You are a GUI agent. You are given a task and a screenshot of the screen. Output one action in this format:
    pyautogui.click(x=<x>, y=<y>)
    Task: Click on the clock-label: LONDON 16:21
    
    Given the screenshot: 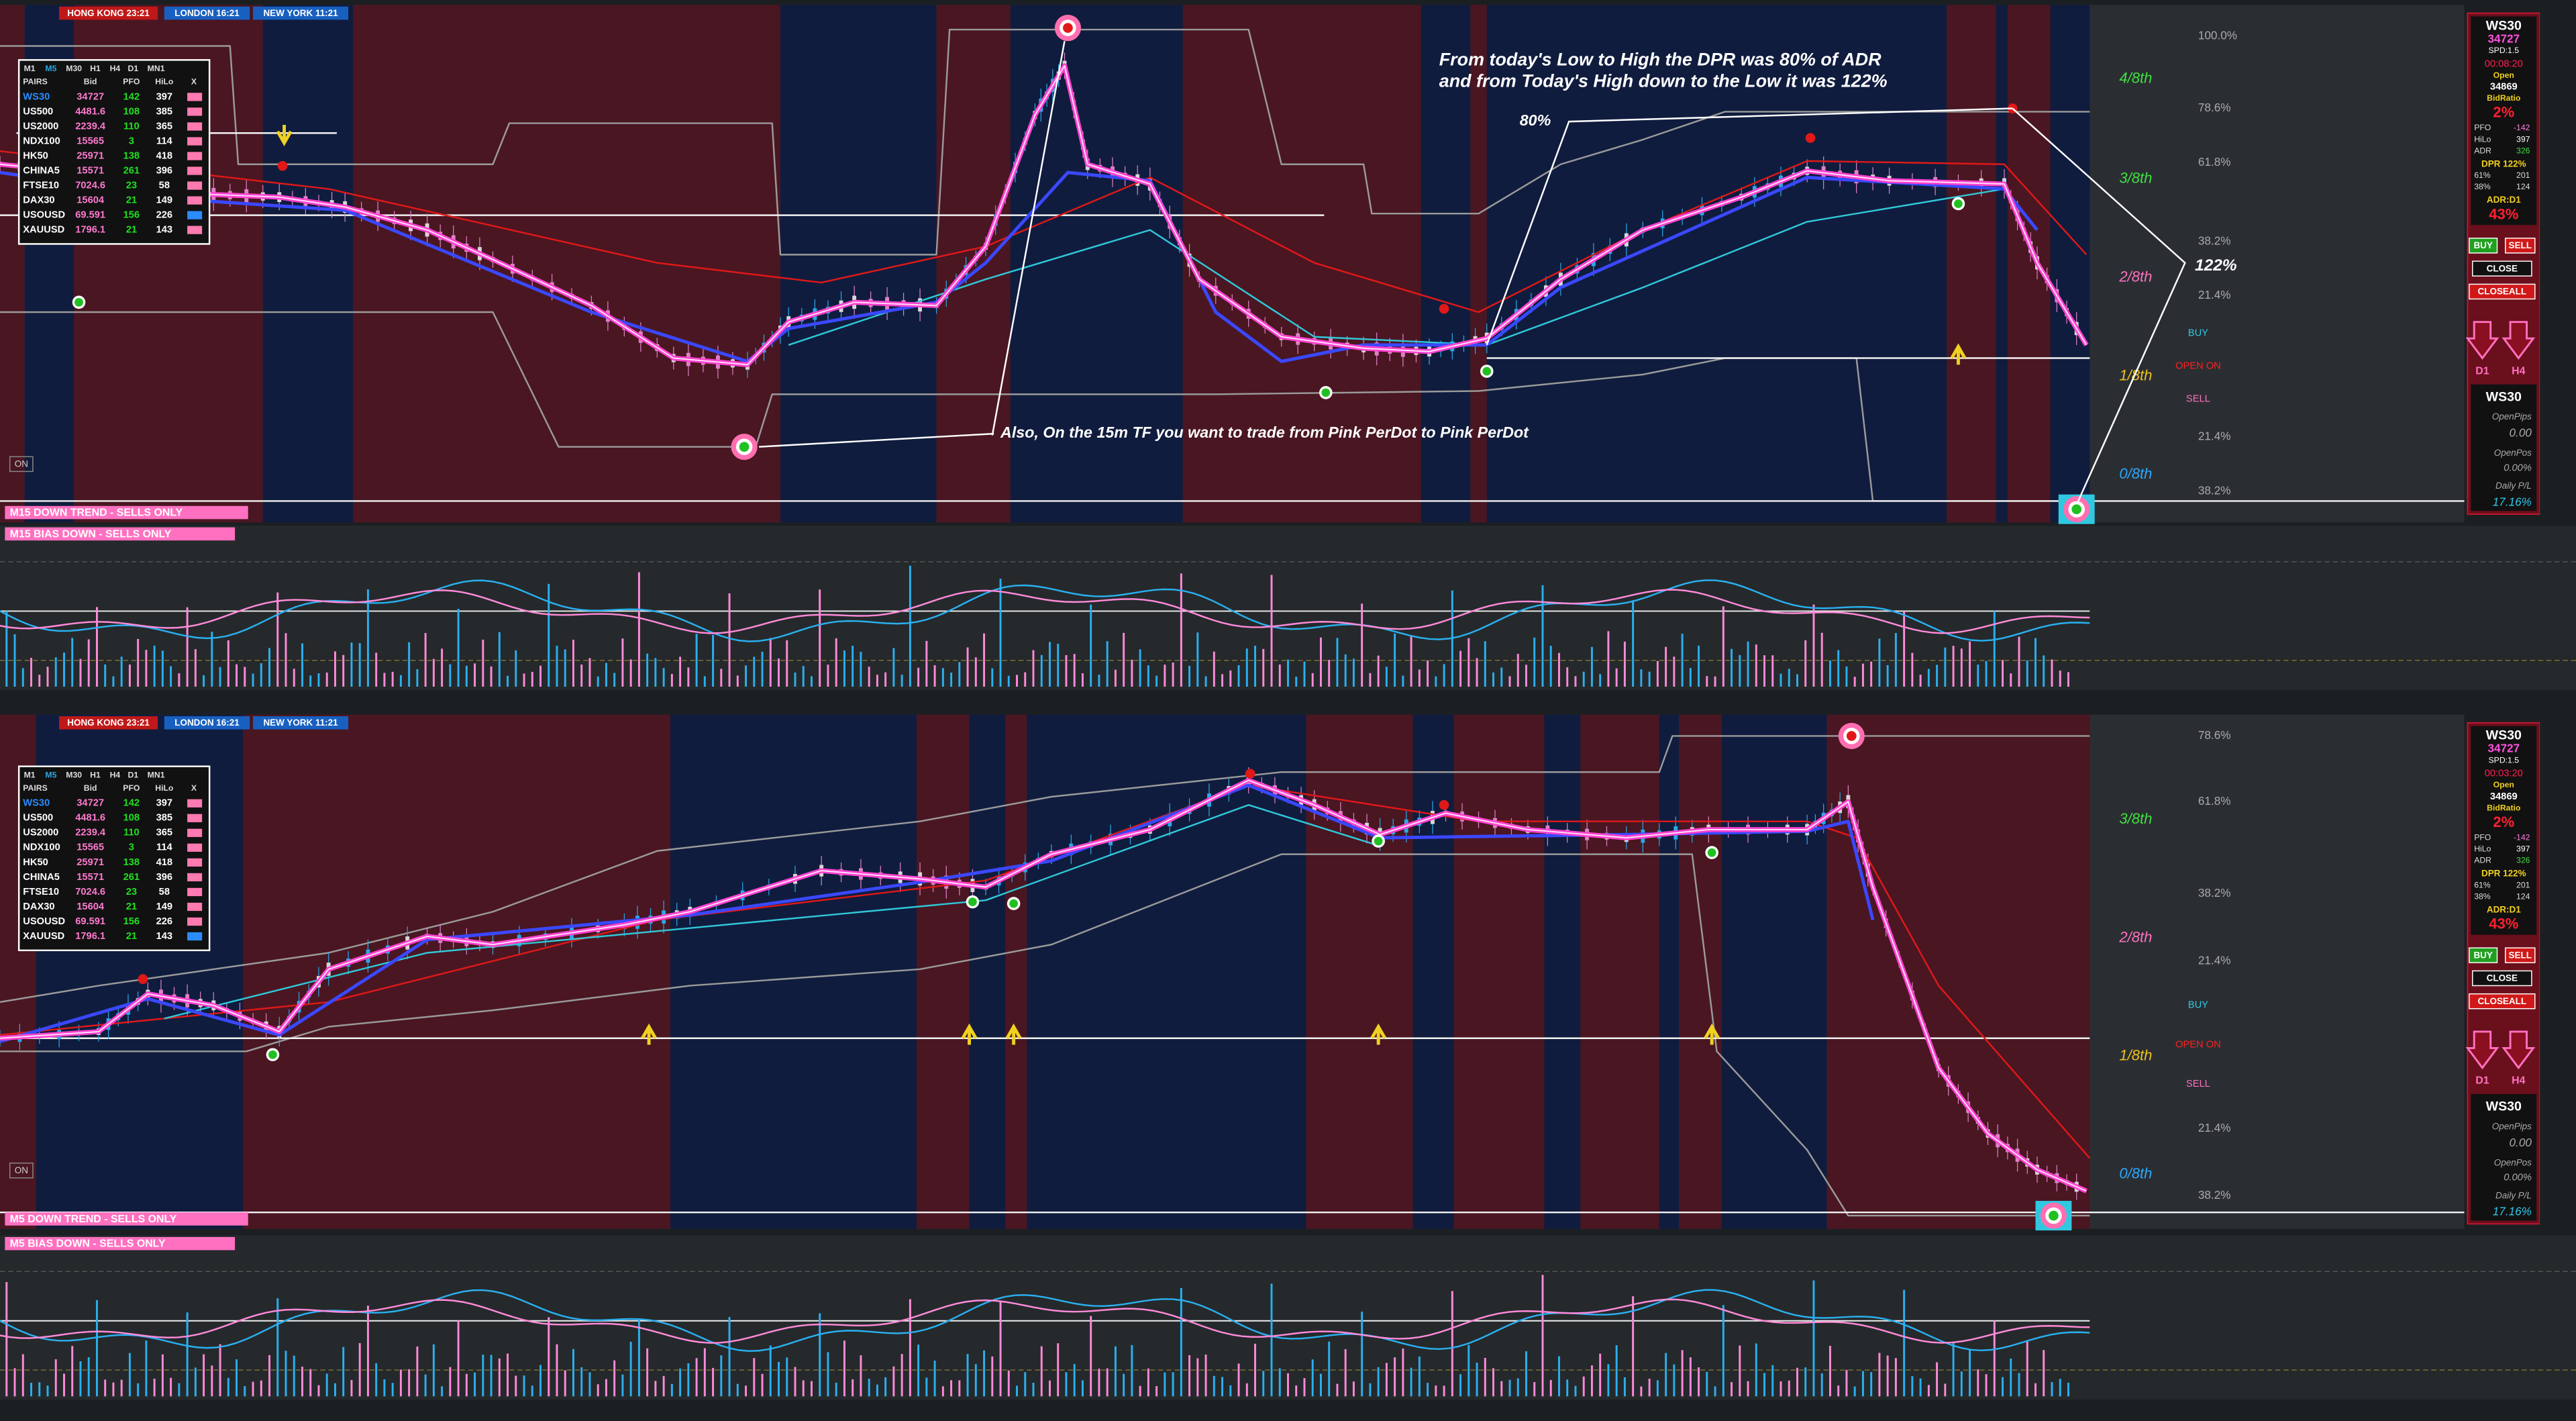 What is the action you would take?
    pyautogui.click(x=207, y=723)
    